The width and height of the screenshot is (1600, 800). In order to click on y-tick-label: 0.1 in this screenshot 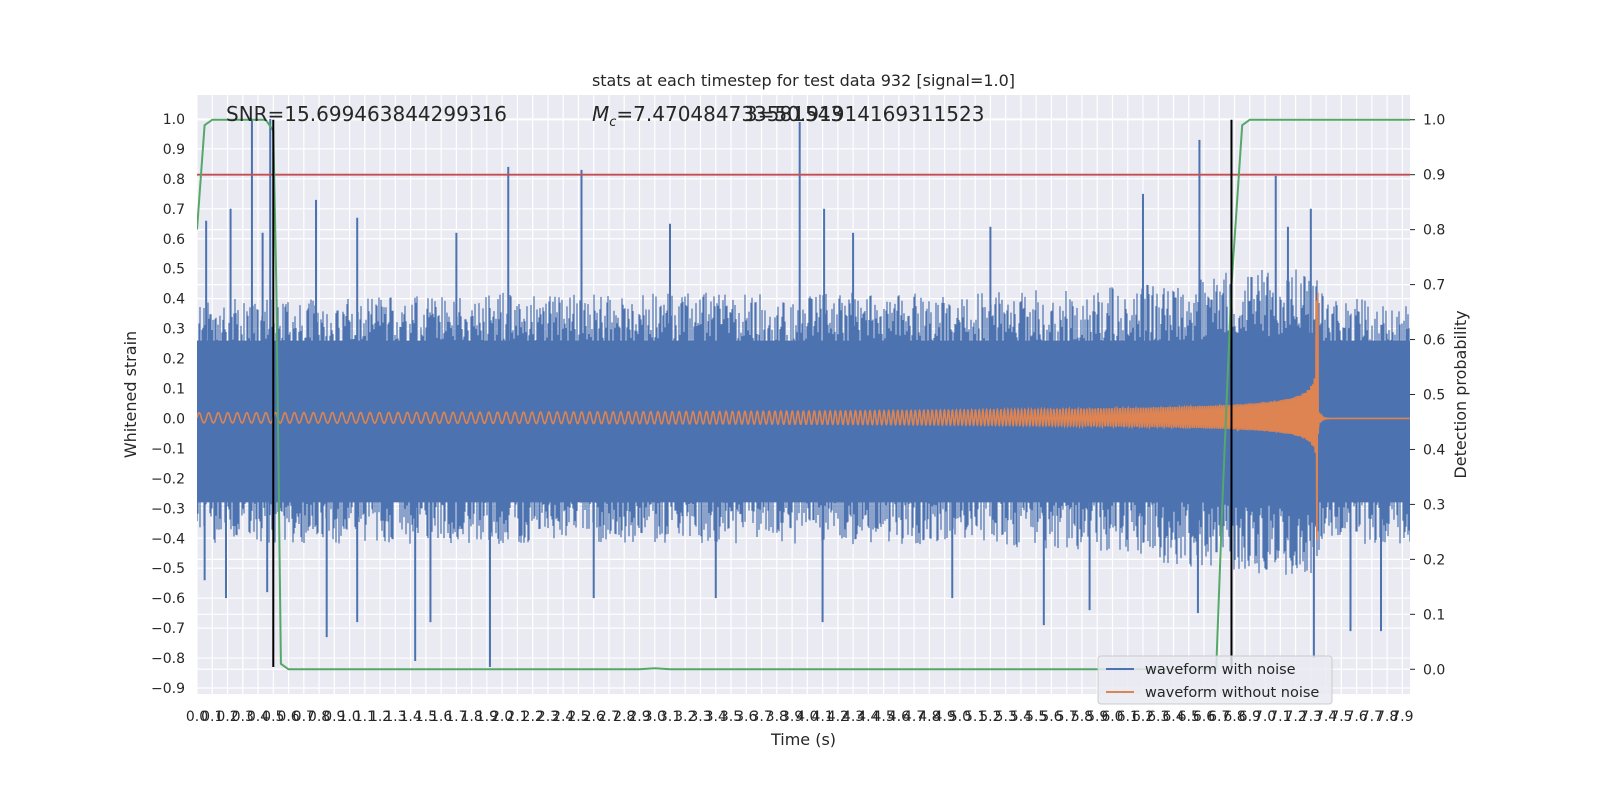, I will do `click(174, 390)`.